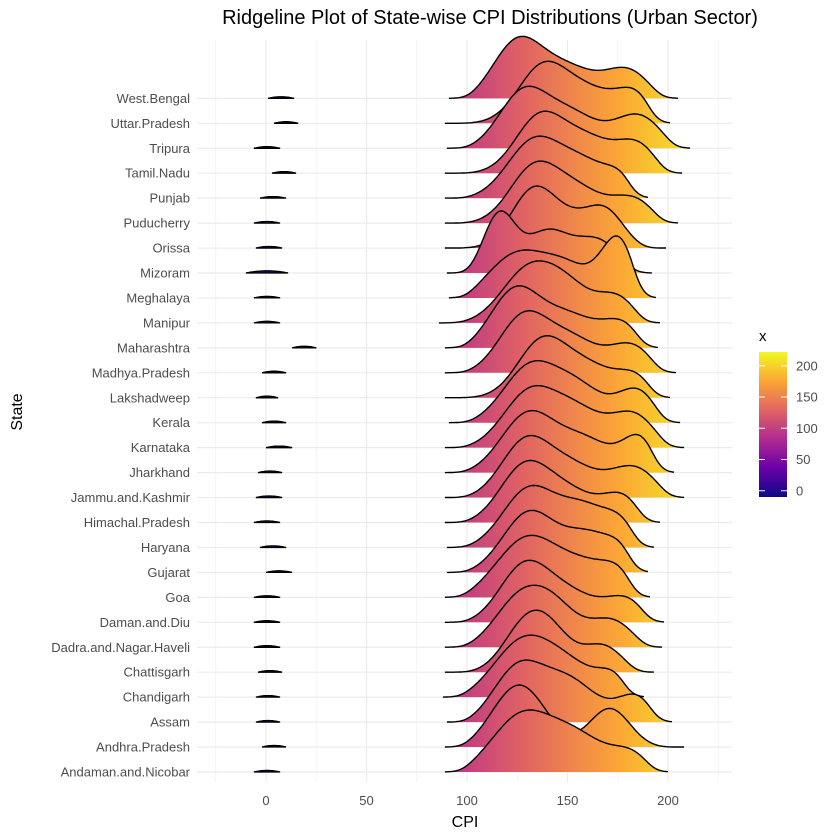 The image size is (840, 840). What do you see at coordinates (154, 98) in the screenshot?
I see `y-tick-label: West.Bengal` at bounding box center [154, 98].